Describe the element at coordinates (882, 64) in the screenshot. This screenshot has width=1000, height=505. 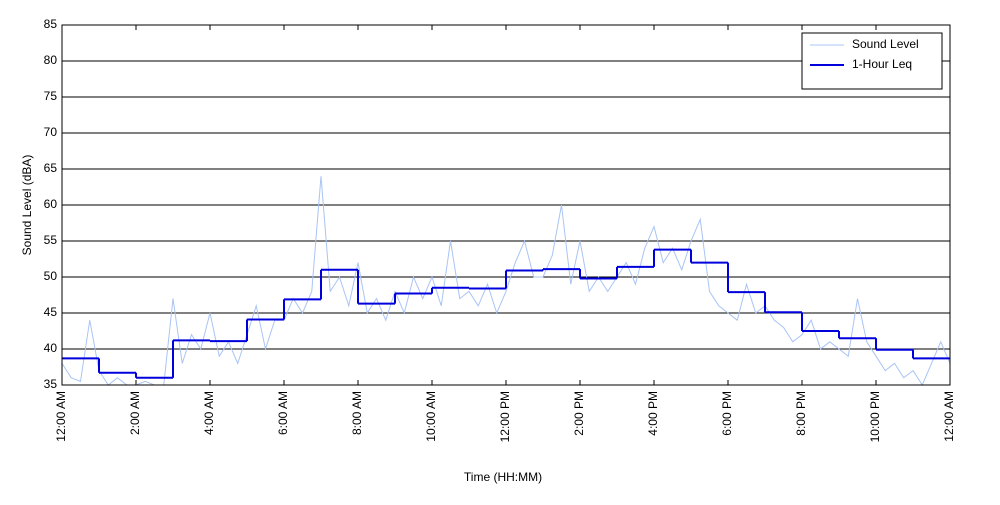
I see `legend-label: 1-Hour Leq` at that location.